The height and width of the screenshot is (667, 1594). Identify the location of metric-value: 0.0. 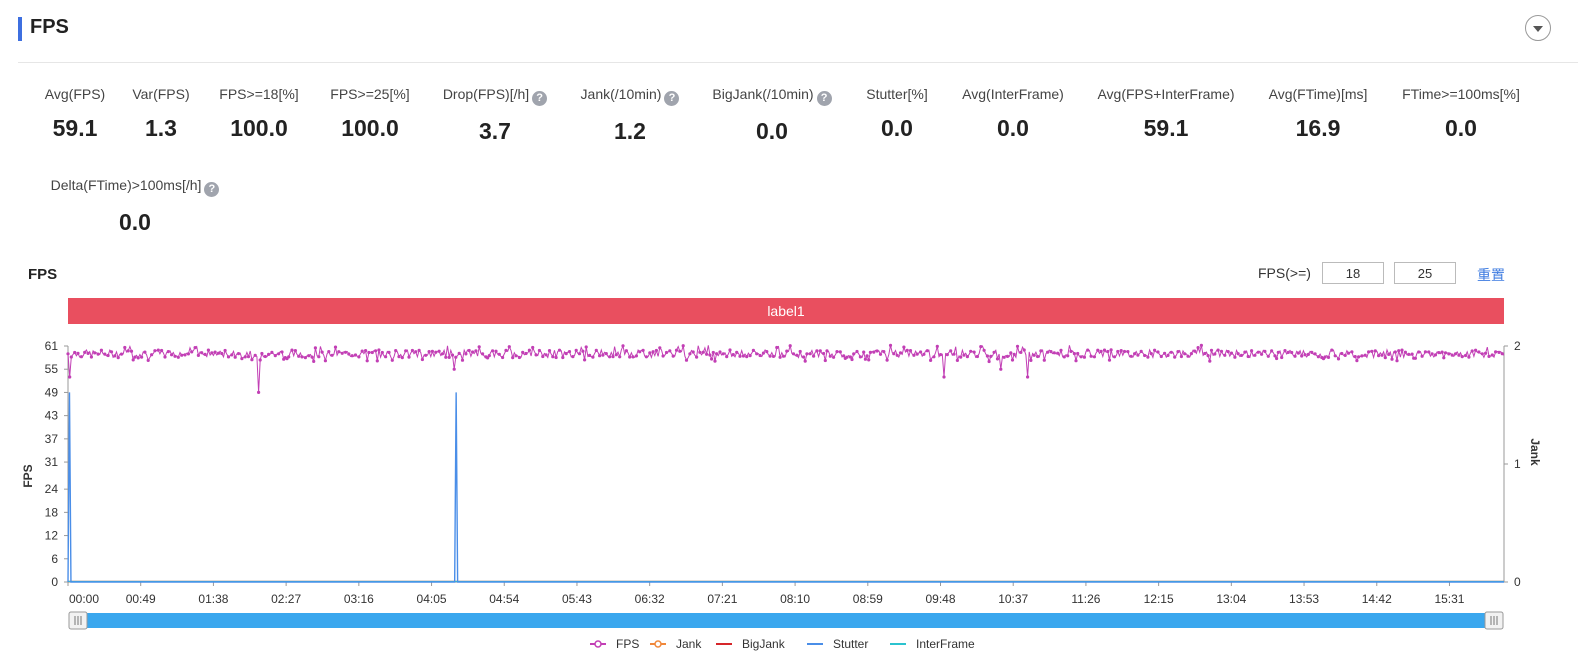
(135, 222).